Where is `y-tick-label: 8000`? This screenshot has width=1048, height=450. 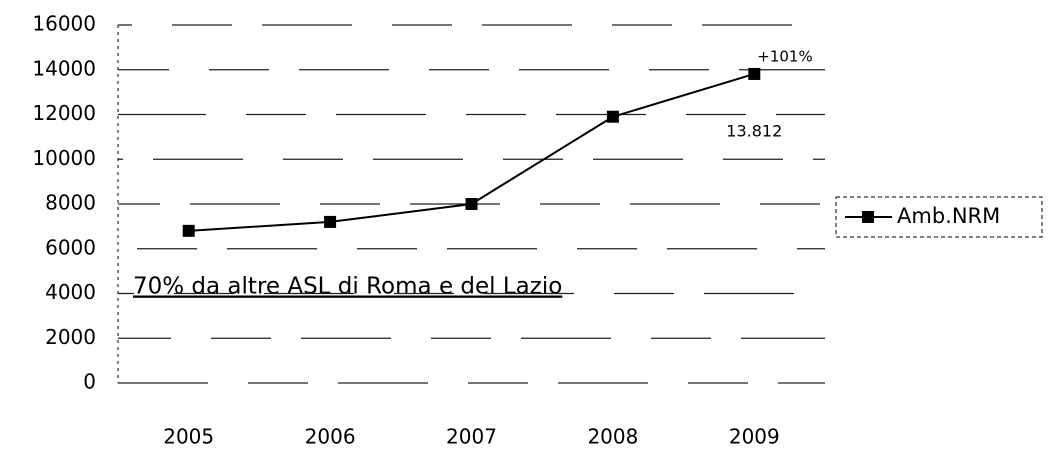
y-tick-label: 8000 is located at coordinates (70, 203).